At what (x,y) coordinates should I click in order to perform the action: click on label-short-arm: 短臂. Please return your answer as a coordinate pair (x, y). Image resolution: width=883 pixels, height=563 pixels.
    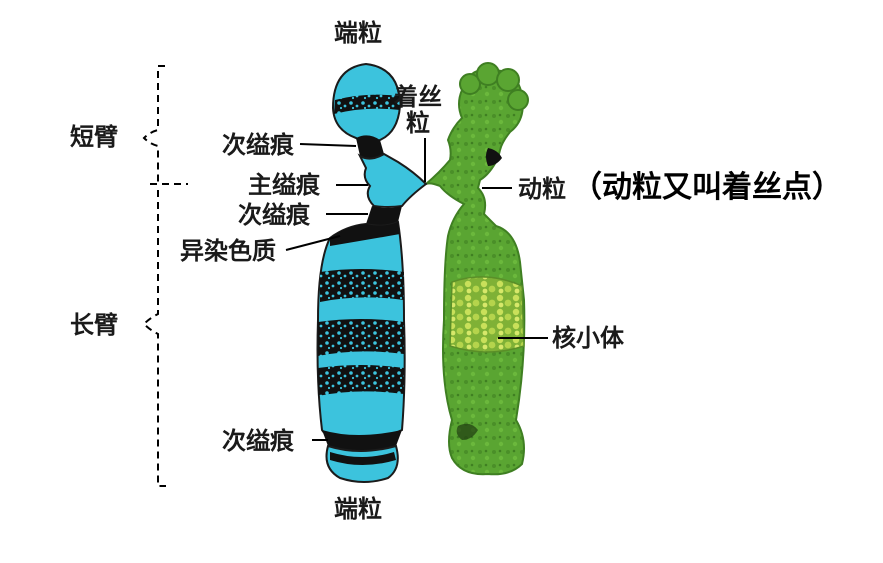
    Looking at the image, I should click on (94, 137).